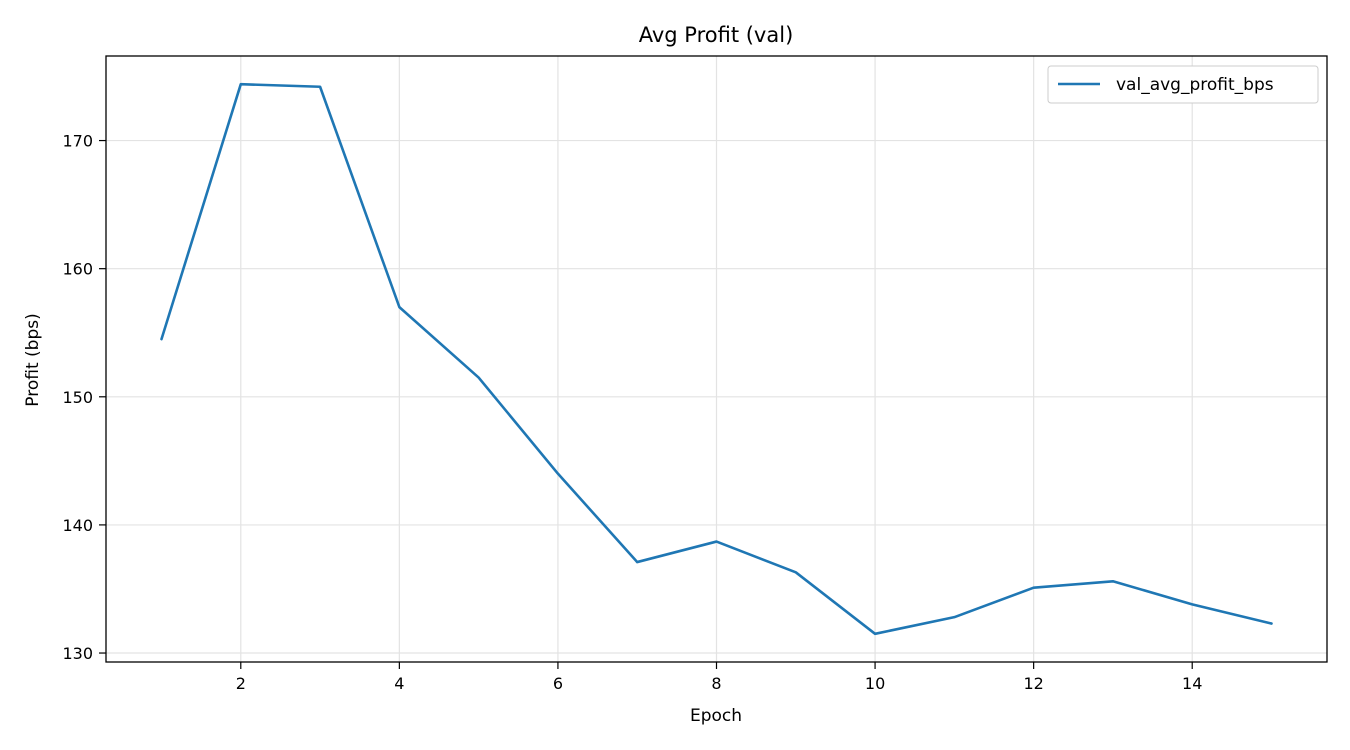 The width and height of the screenshot is (1350, 750). What do you see at coordinates (77, 653) in the screenshot?
I see `y-tick-label: 130` at bounding box center [77, 653].